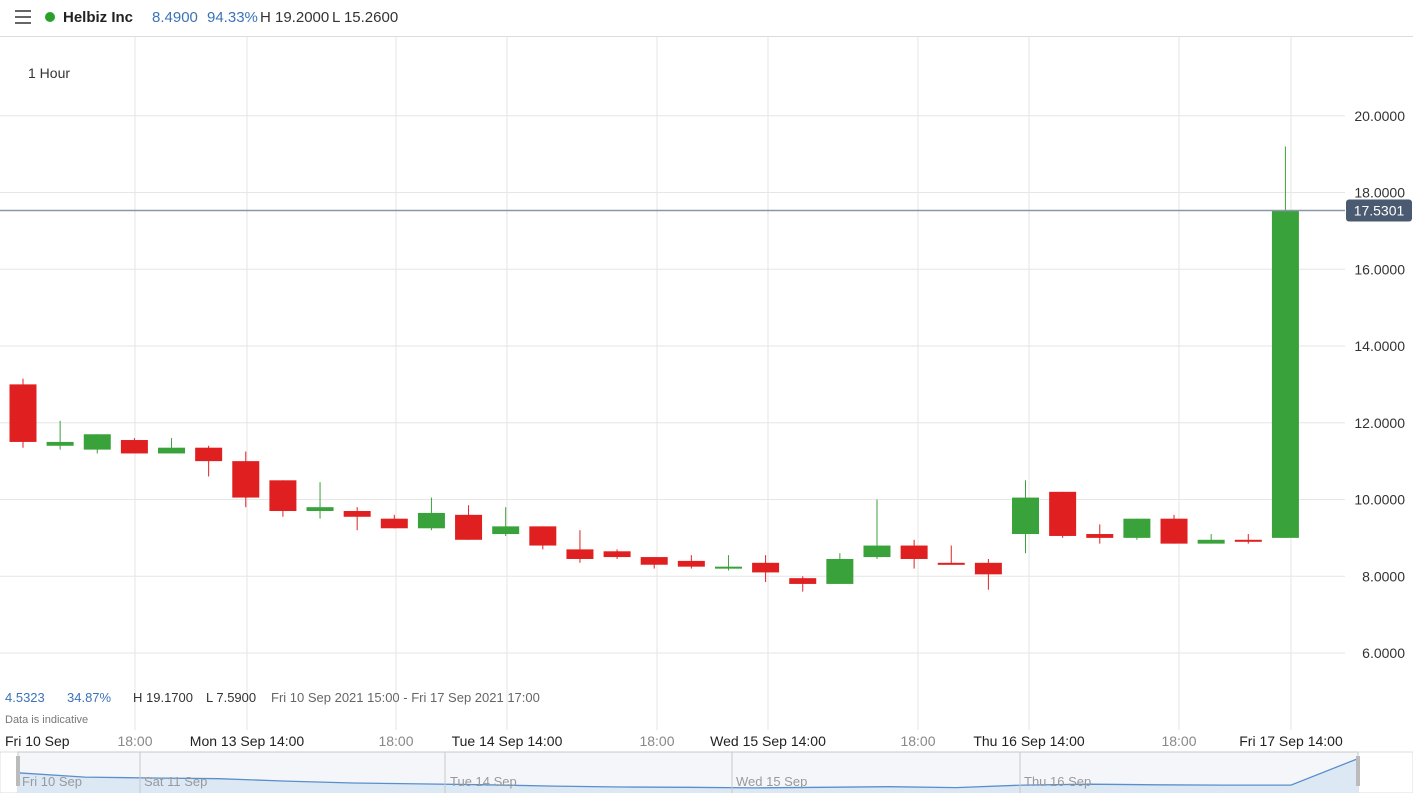 The height and width of the screenshot is (793, 1413). What do you see at coordinates (1379, 269) in the screenshot?
I see `y-tick-label: 16.0000` at bounding box center [1379, 269].